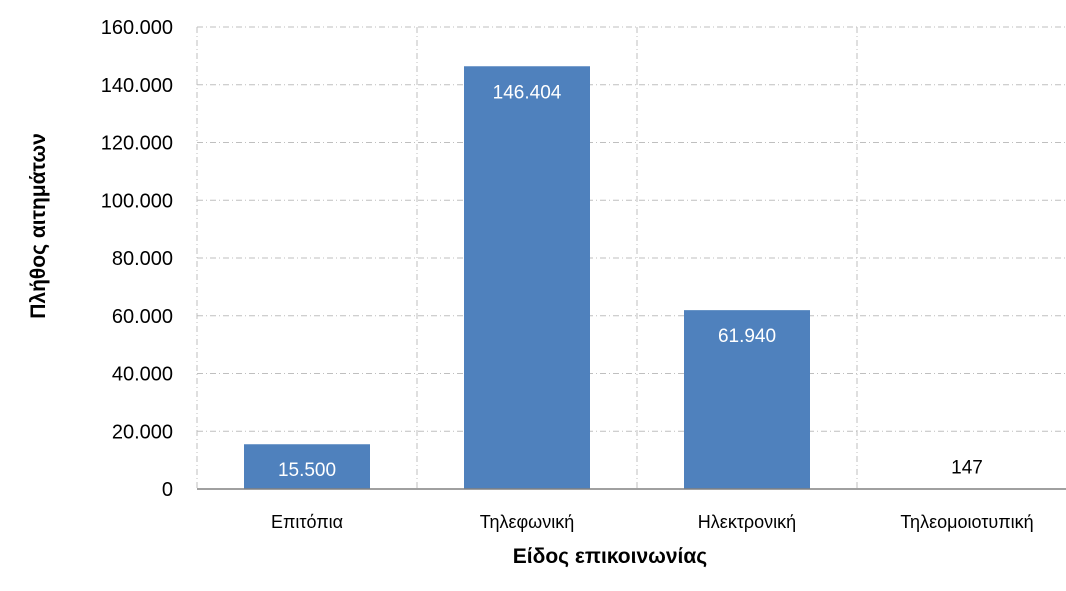  What do you see at coordinates (142, 432) in the screenshot?
I see `y-tick-label: 20.000` at bounding box center [142, 432].